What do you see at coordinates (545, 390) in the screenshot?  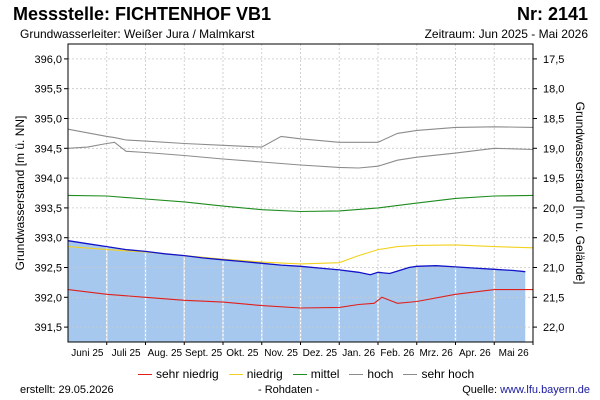 I see `source-link: www.lfu.bayern.de` at bounding box center [545, 390].